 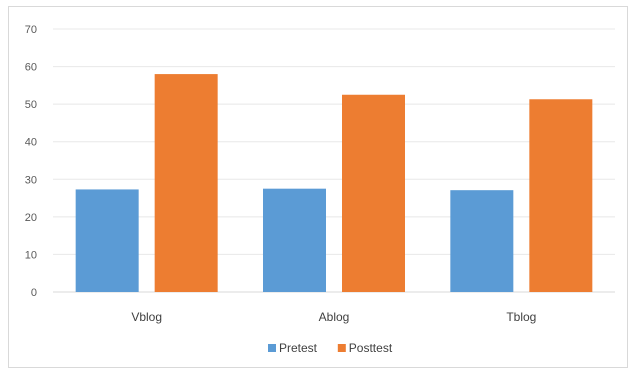 What do you see at coordinates (31, 143) in the screenshot?
I see `y-tick-label: 40` at bounding box center [31, 143].